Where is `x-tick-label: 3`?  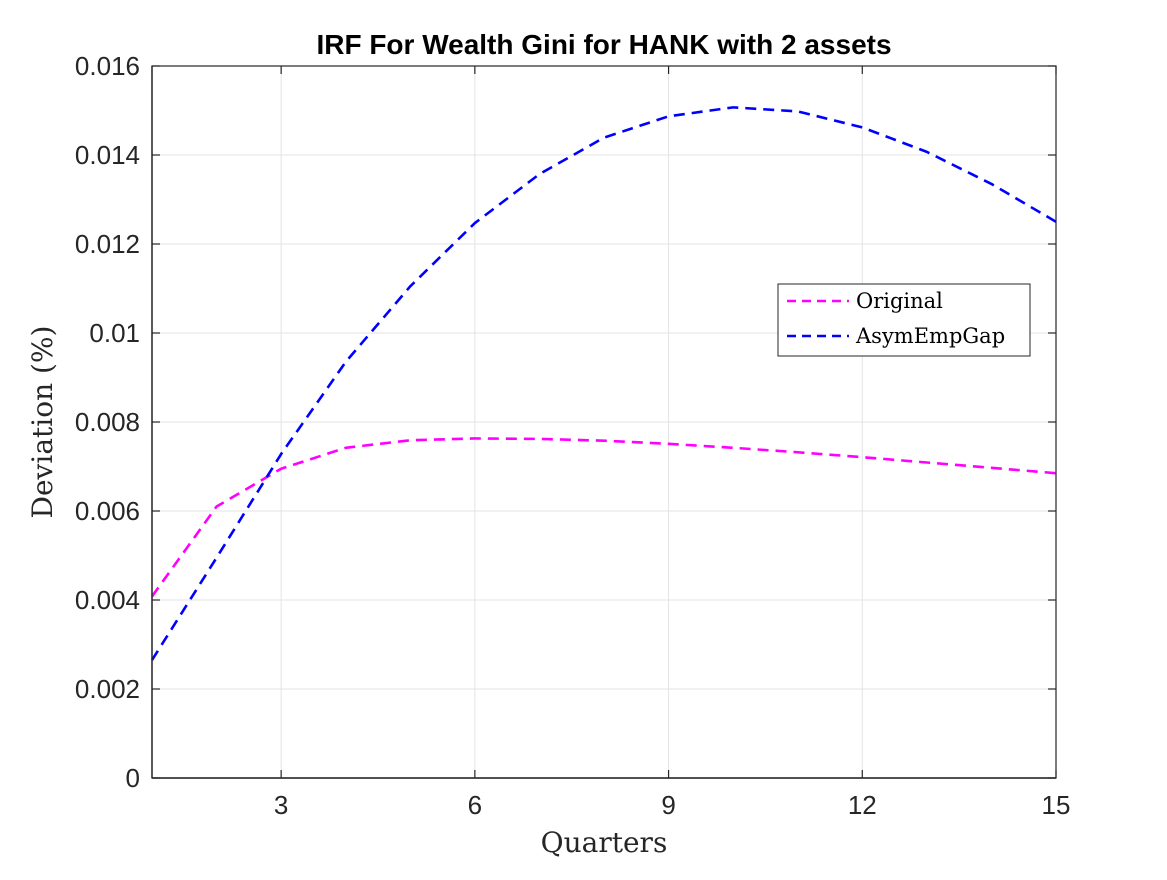
x-tick-label: 3 is located at coordinates (281, 805).